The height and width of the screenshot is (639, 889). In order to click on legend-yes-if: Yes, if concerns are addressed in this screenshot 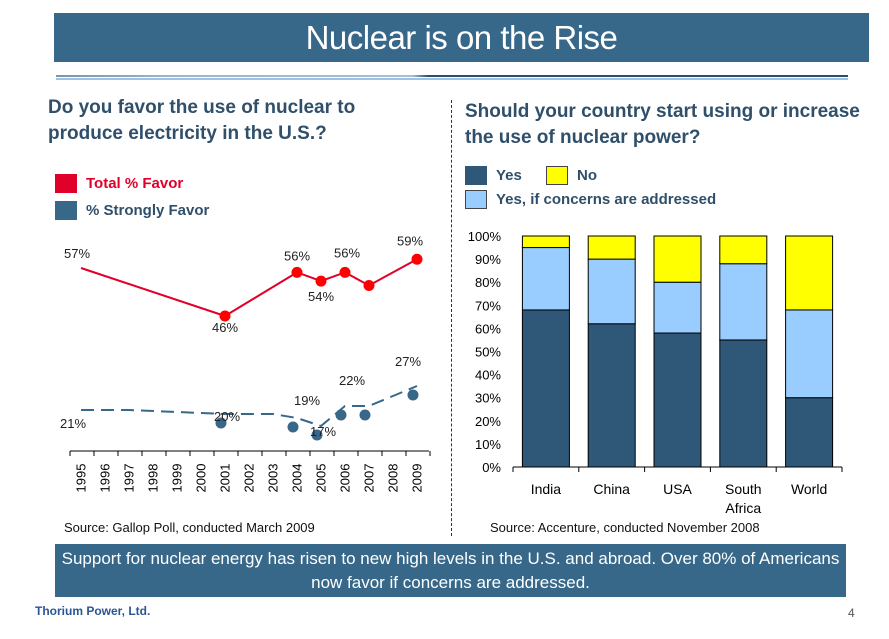, I will do `click(590, 199)`.